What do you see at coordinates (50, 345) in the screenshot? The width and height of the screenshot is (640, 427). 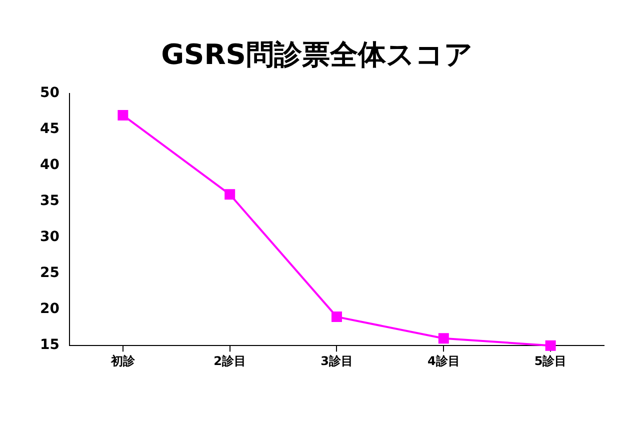 I see `y-tick-label: 15` at bounding box center [50, 345].